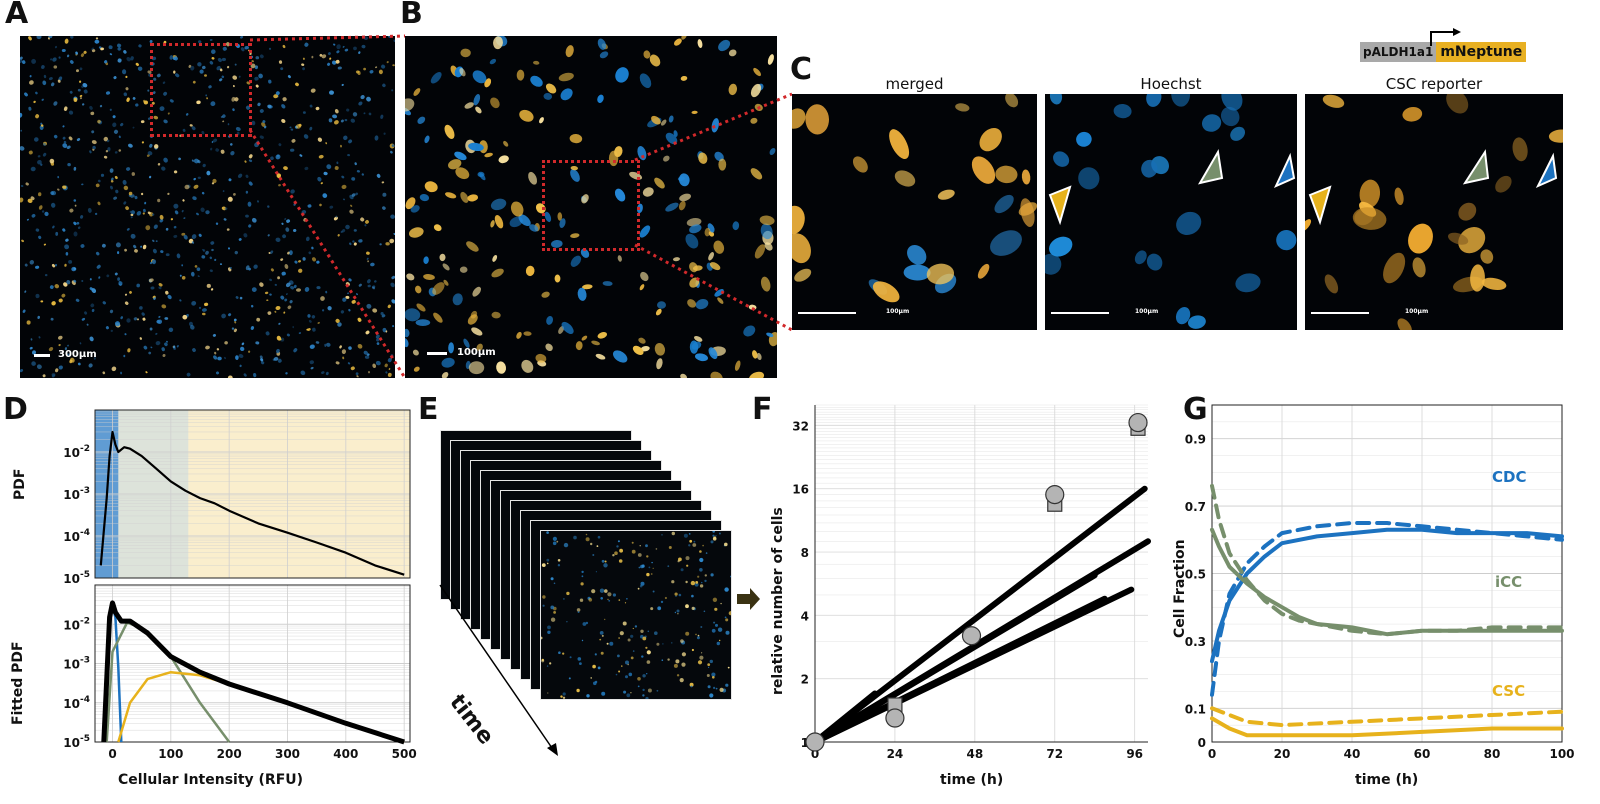 The image size is (1600, 804). I want to click on y-tick-label: 0, so click(1202, 743).